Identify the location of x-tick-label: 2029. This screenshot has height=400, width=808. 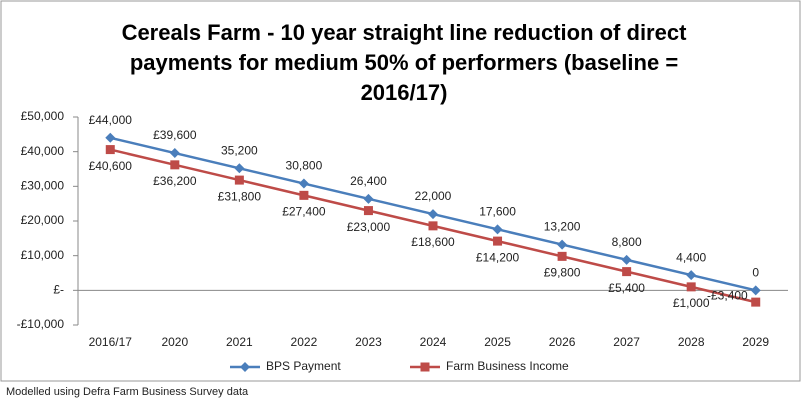
(755, 342).